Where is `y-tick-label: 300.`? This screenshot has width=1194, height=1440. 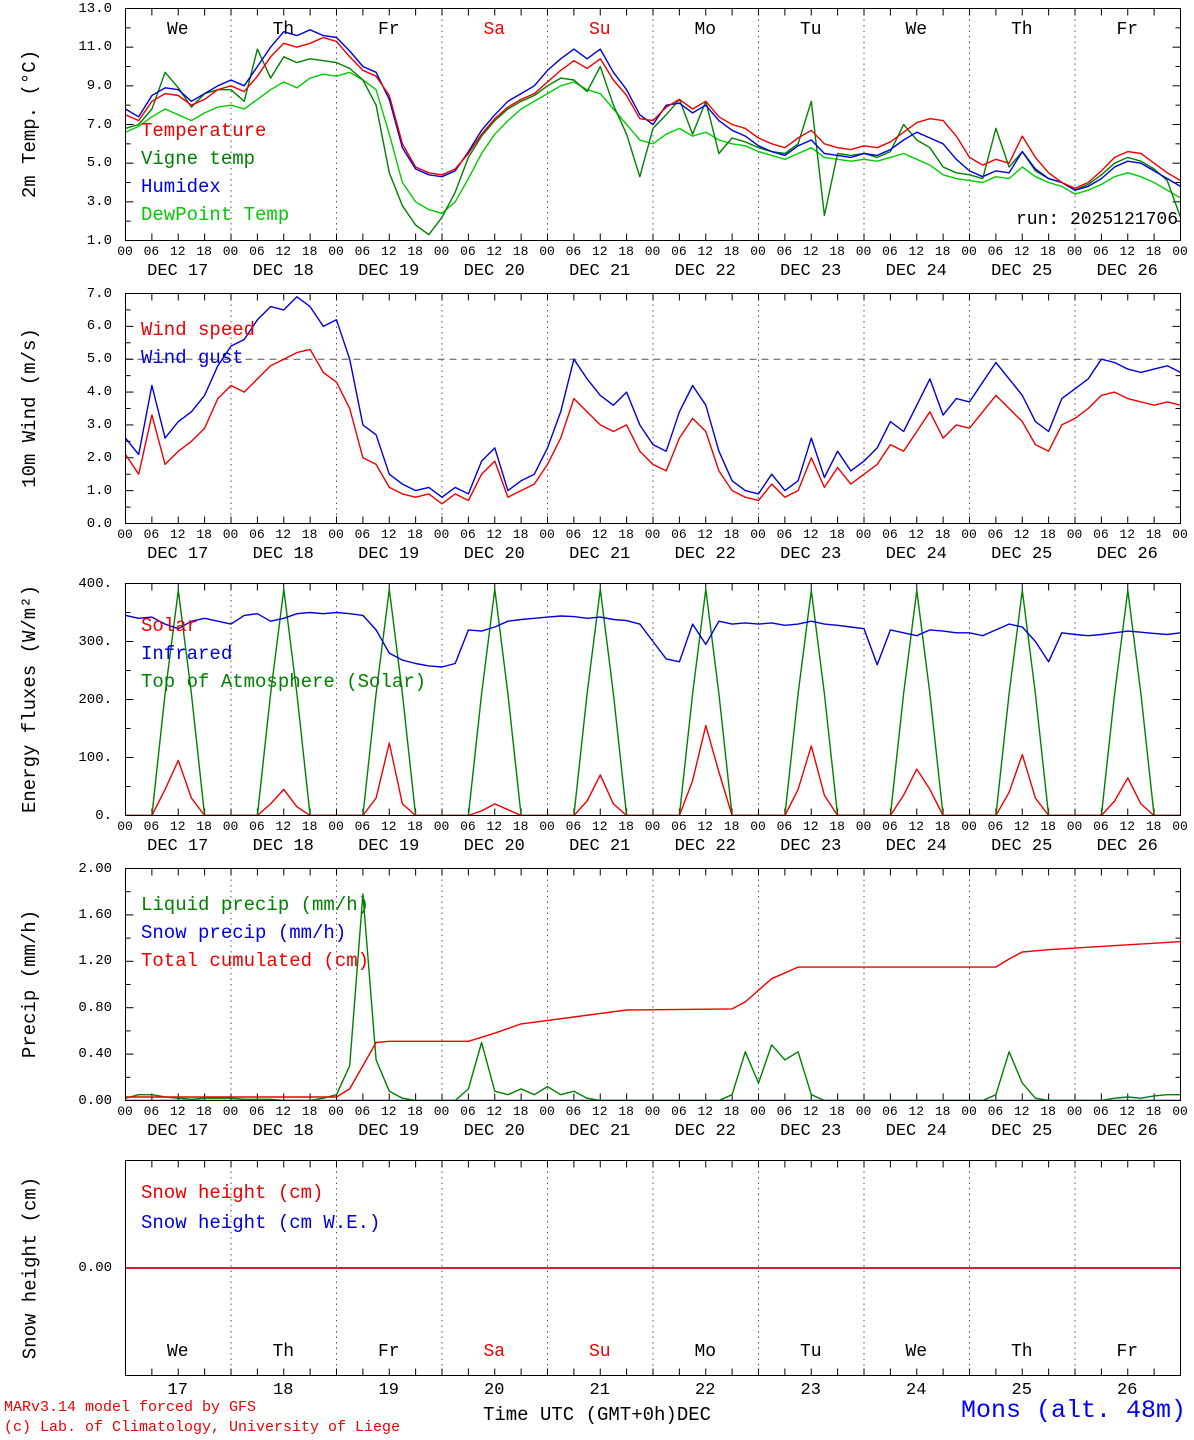 y-tick-label: 300. is located at coordinates (95, 641).